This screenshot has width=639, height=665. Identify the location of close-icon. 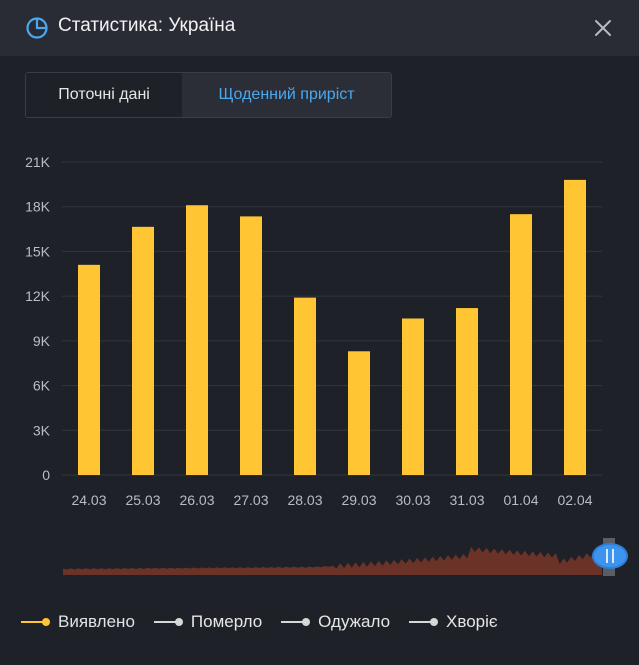
(603, 28).